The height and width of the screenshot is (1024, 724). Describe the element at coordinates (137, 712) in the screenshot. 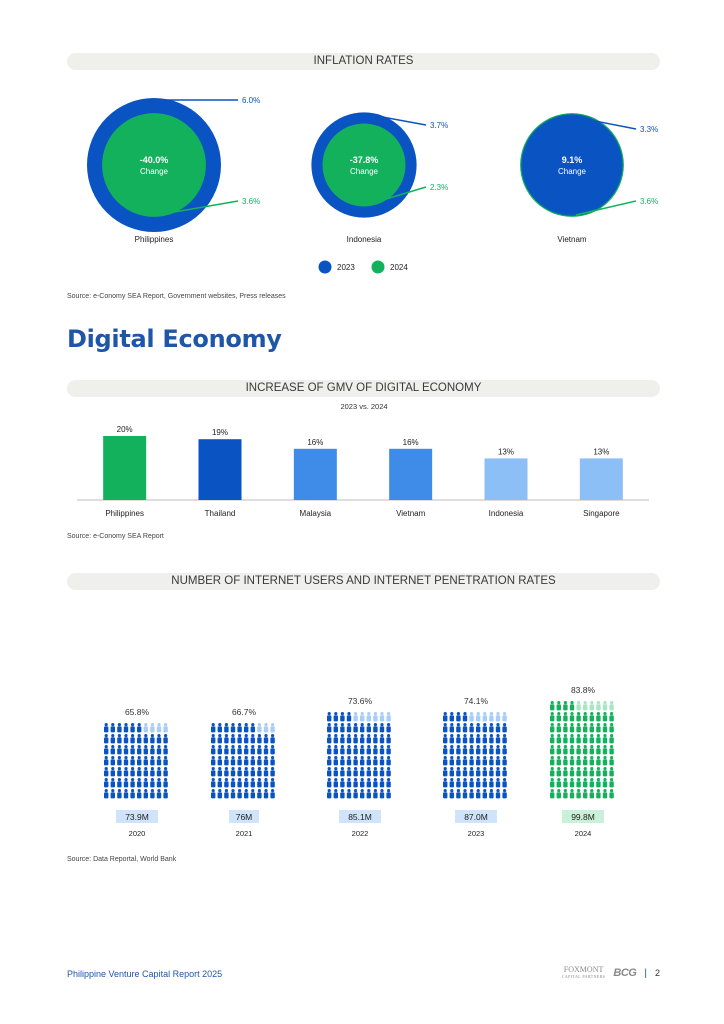

I see `penetration-label: 65.8%` at that location.